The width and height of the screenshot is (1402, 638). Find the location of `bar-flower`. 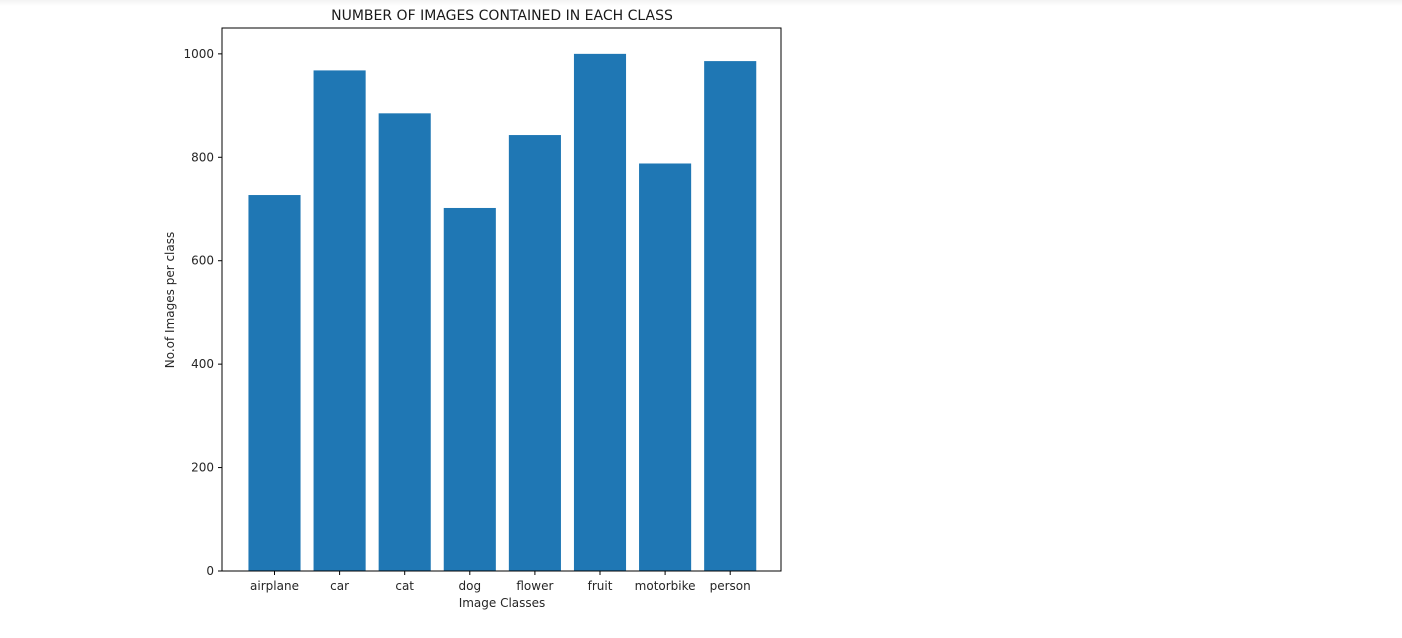

bar-flower is located at coordinates (534, 353).